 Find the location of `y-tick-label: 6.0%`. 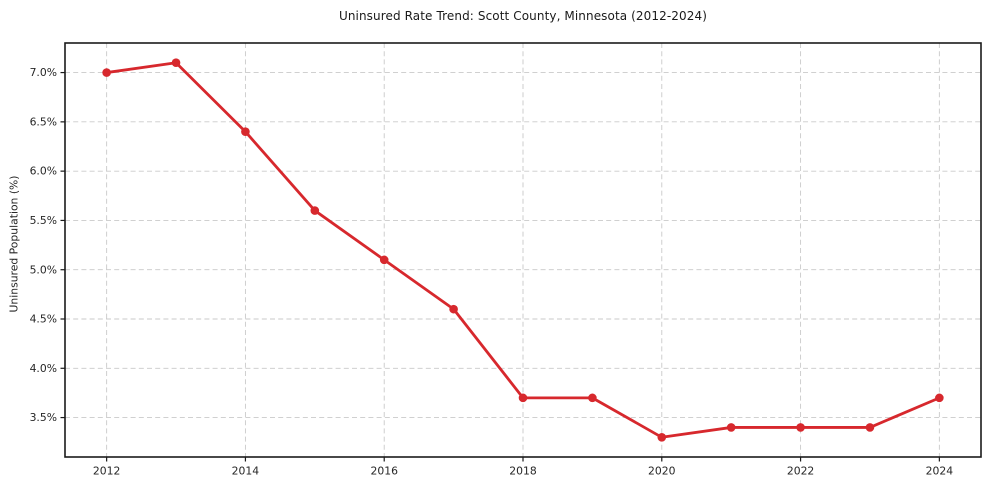

y-tick-label: 6.0% is located at coordinates (43, 171).